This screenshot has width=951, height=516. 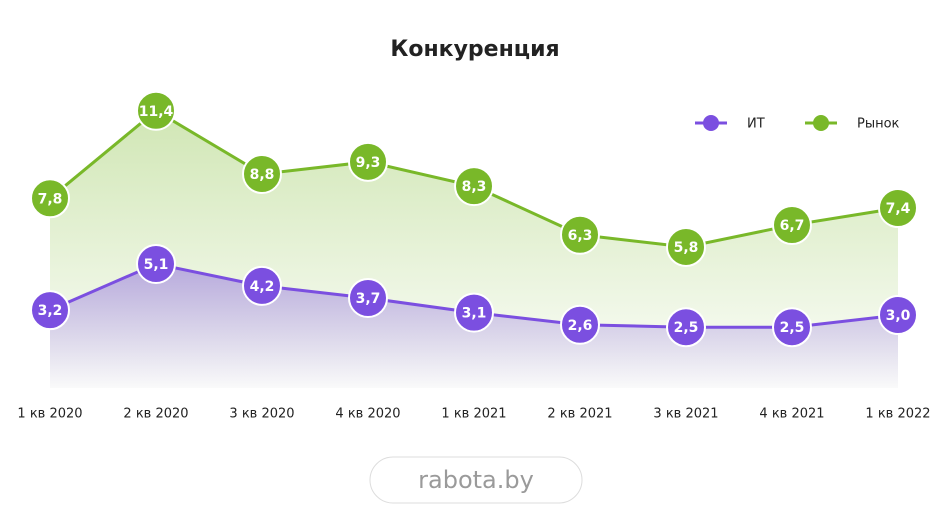 I want to click on data-label: 8,8, so click(x=262, y=175).